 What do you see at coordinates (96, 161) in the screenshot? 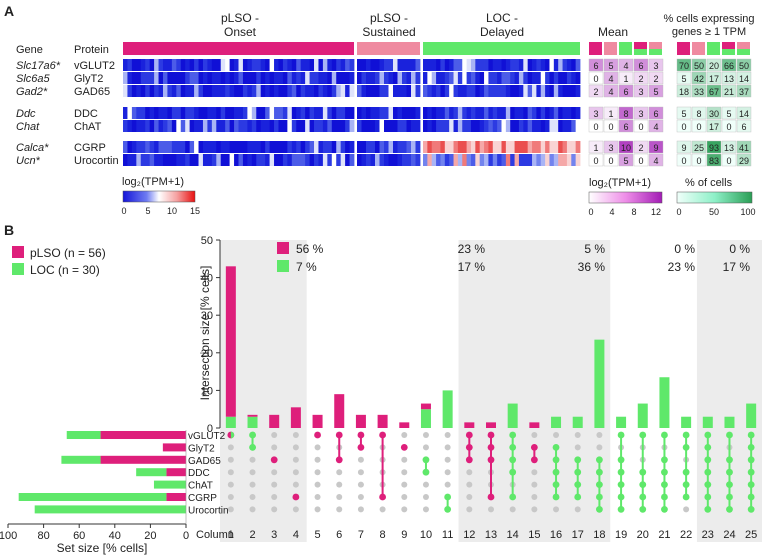
I see `protein-label: Urocortin` at bounding box center [96, 161].